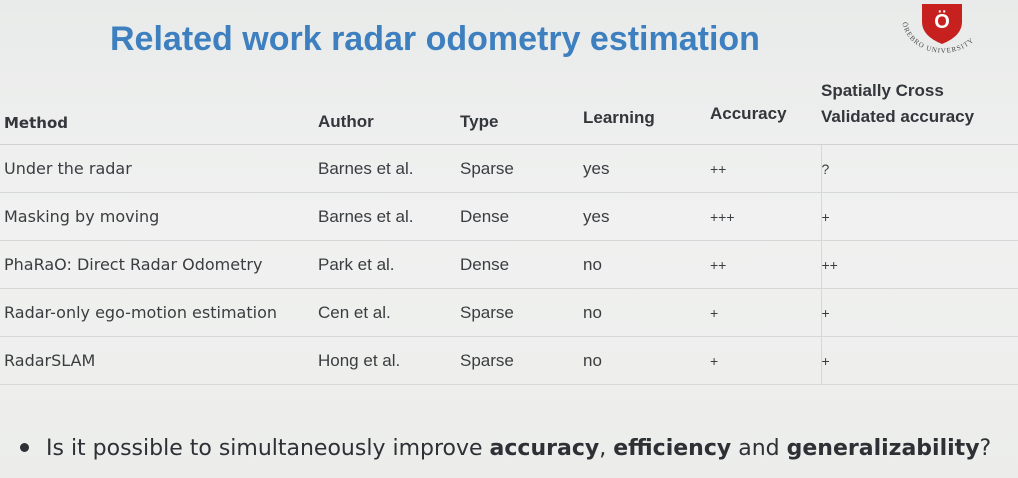 The height and width of the screenshot is (478, 1018). I want to click on header-learning: Learning, so click(646, 111).